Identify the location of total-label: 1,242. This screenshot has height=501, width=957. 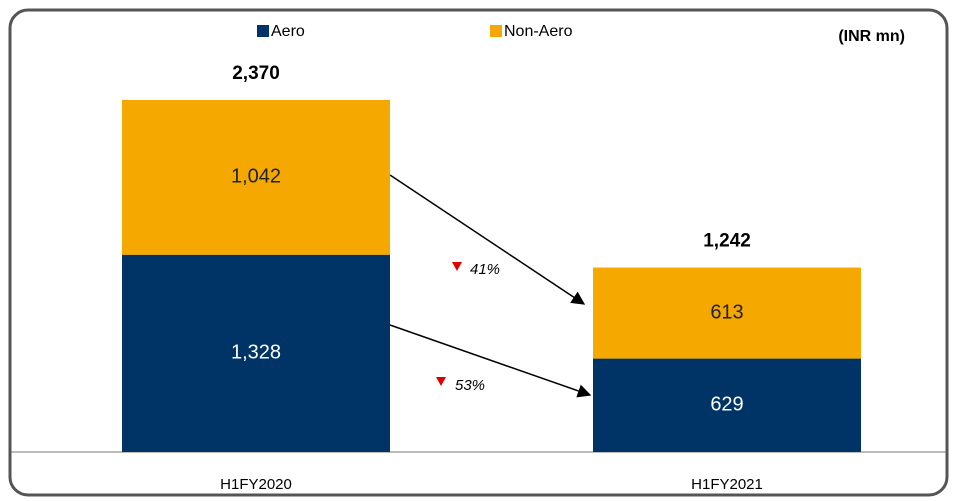
(727, 241).